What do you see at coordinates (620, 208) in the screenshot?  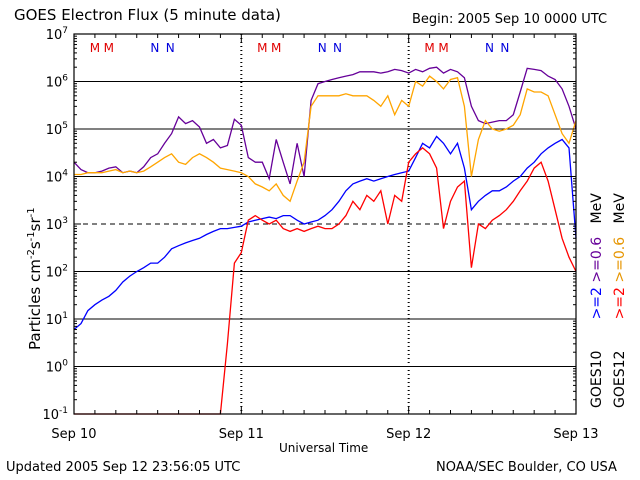 I see `legend-goes12-mev: MeV` at bounding box center [620, 208].